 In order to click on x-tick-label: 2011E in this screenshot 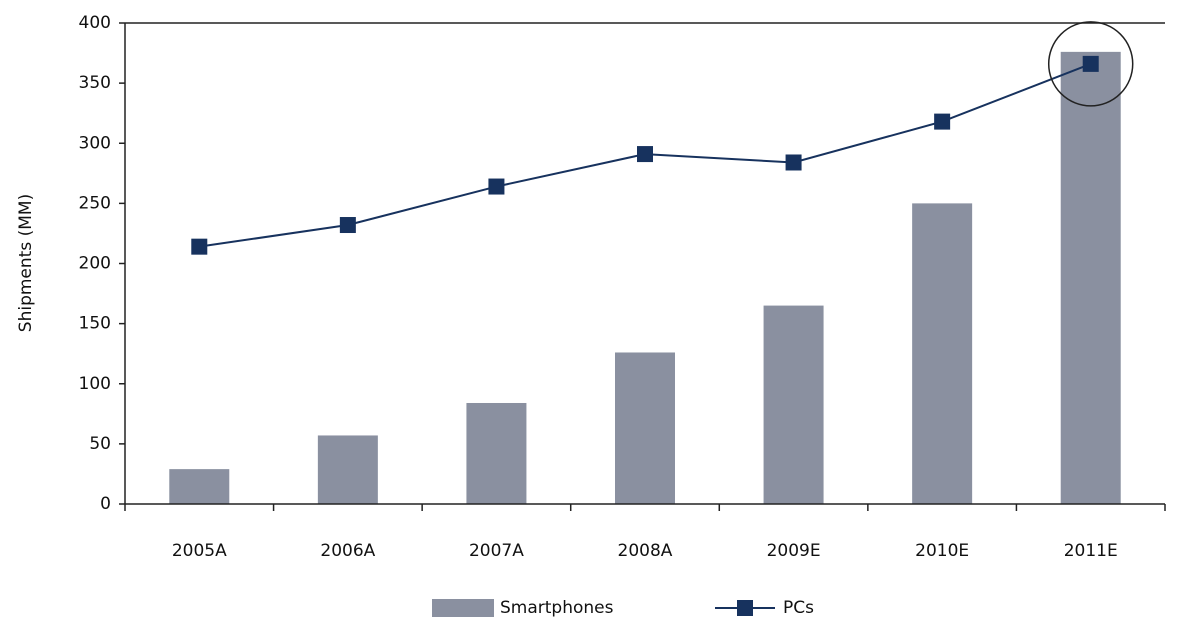, I will do `click(1091, 551)`.